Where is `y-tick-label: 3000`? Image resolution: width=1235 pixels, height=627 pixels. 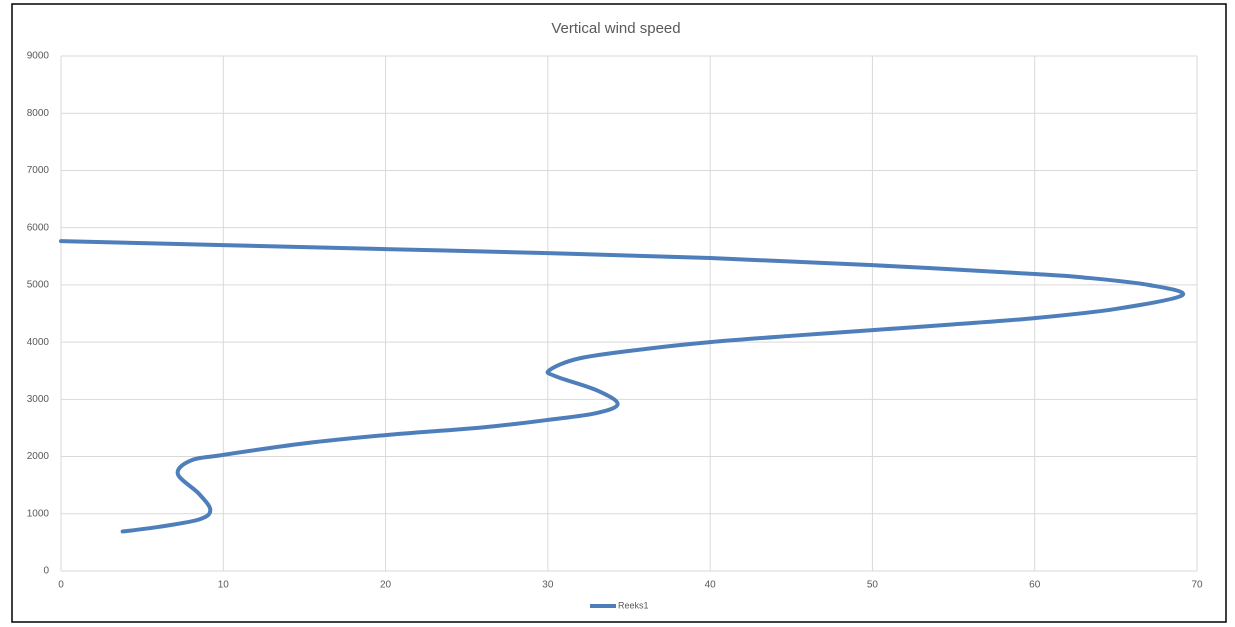 y-tick-label: 3000 is located at coordinates (38, 399).